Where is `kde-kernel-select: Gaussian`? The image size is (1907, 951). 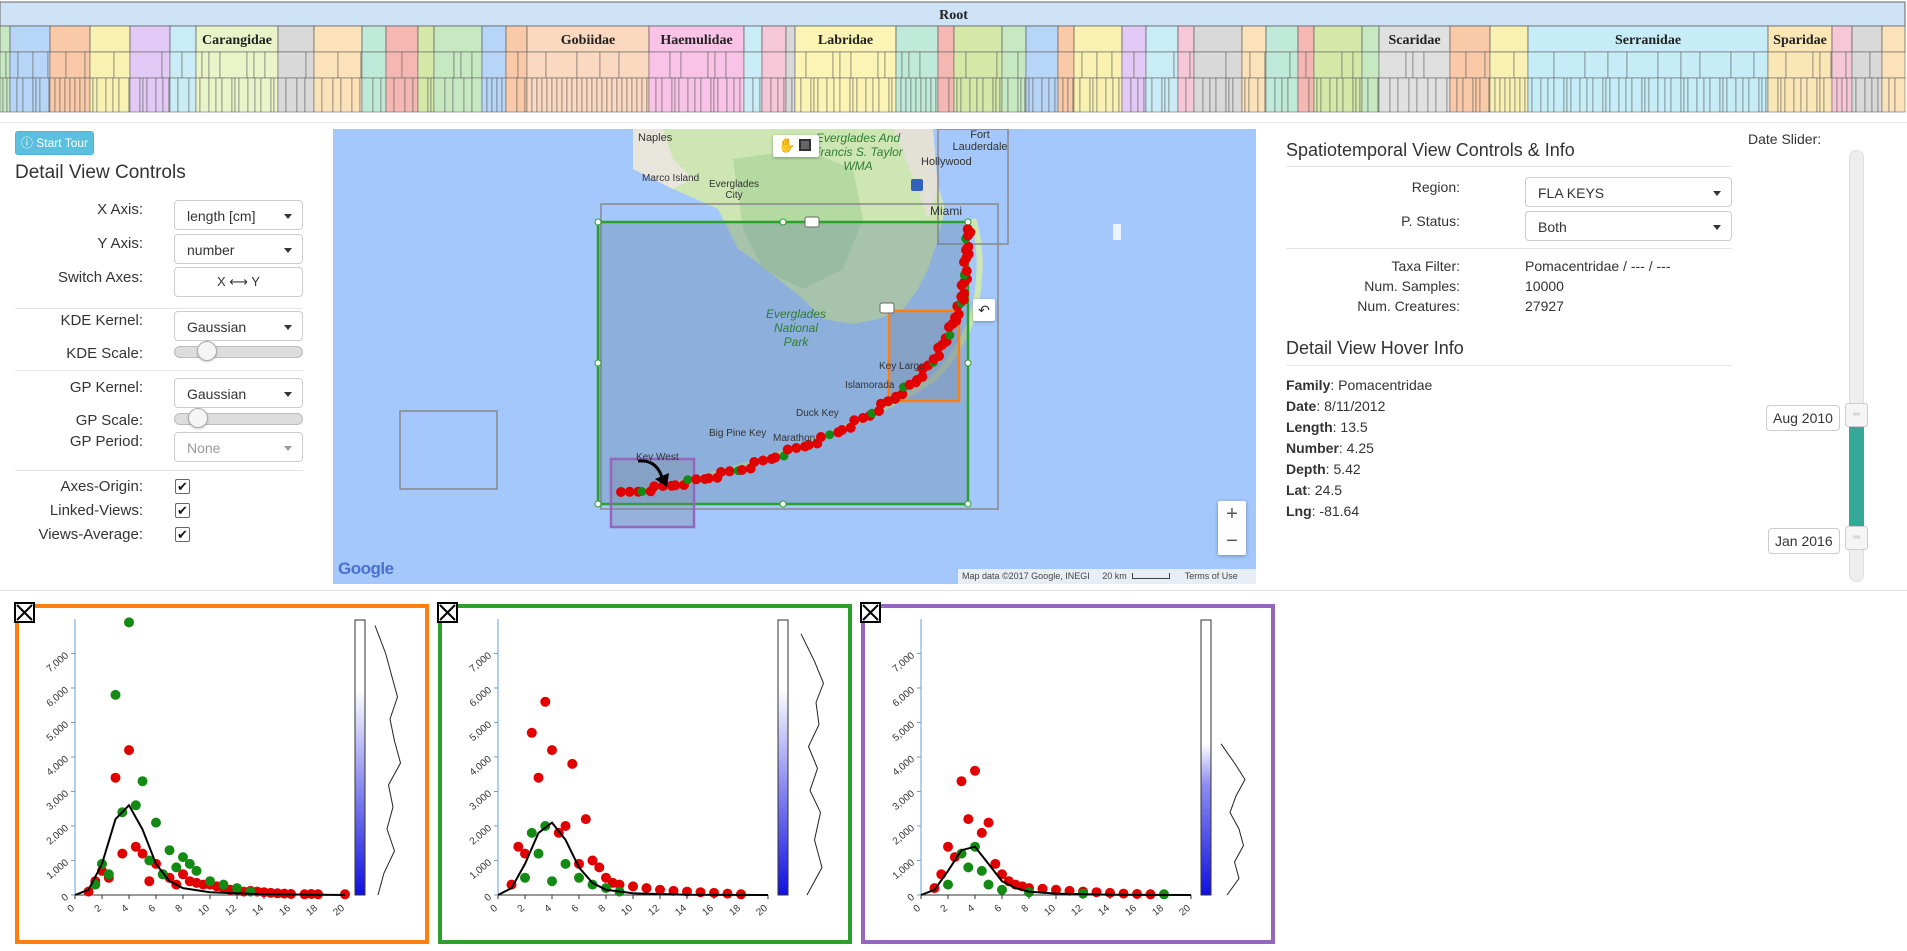 kde-kernel-select: Gaussian is located at coordinates (238, 326).